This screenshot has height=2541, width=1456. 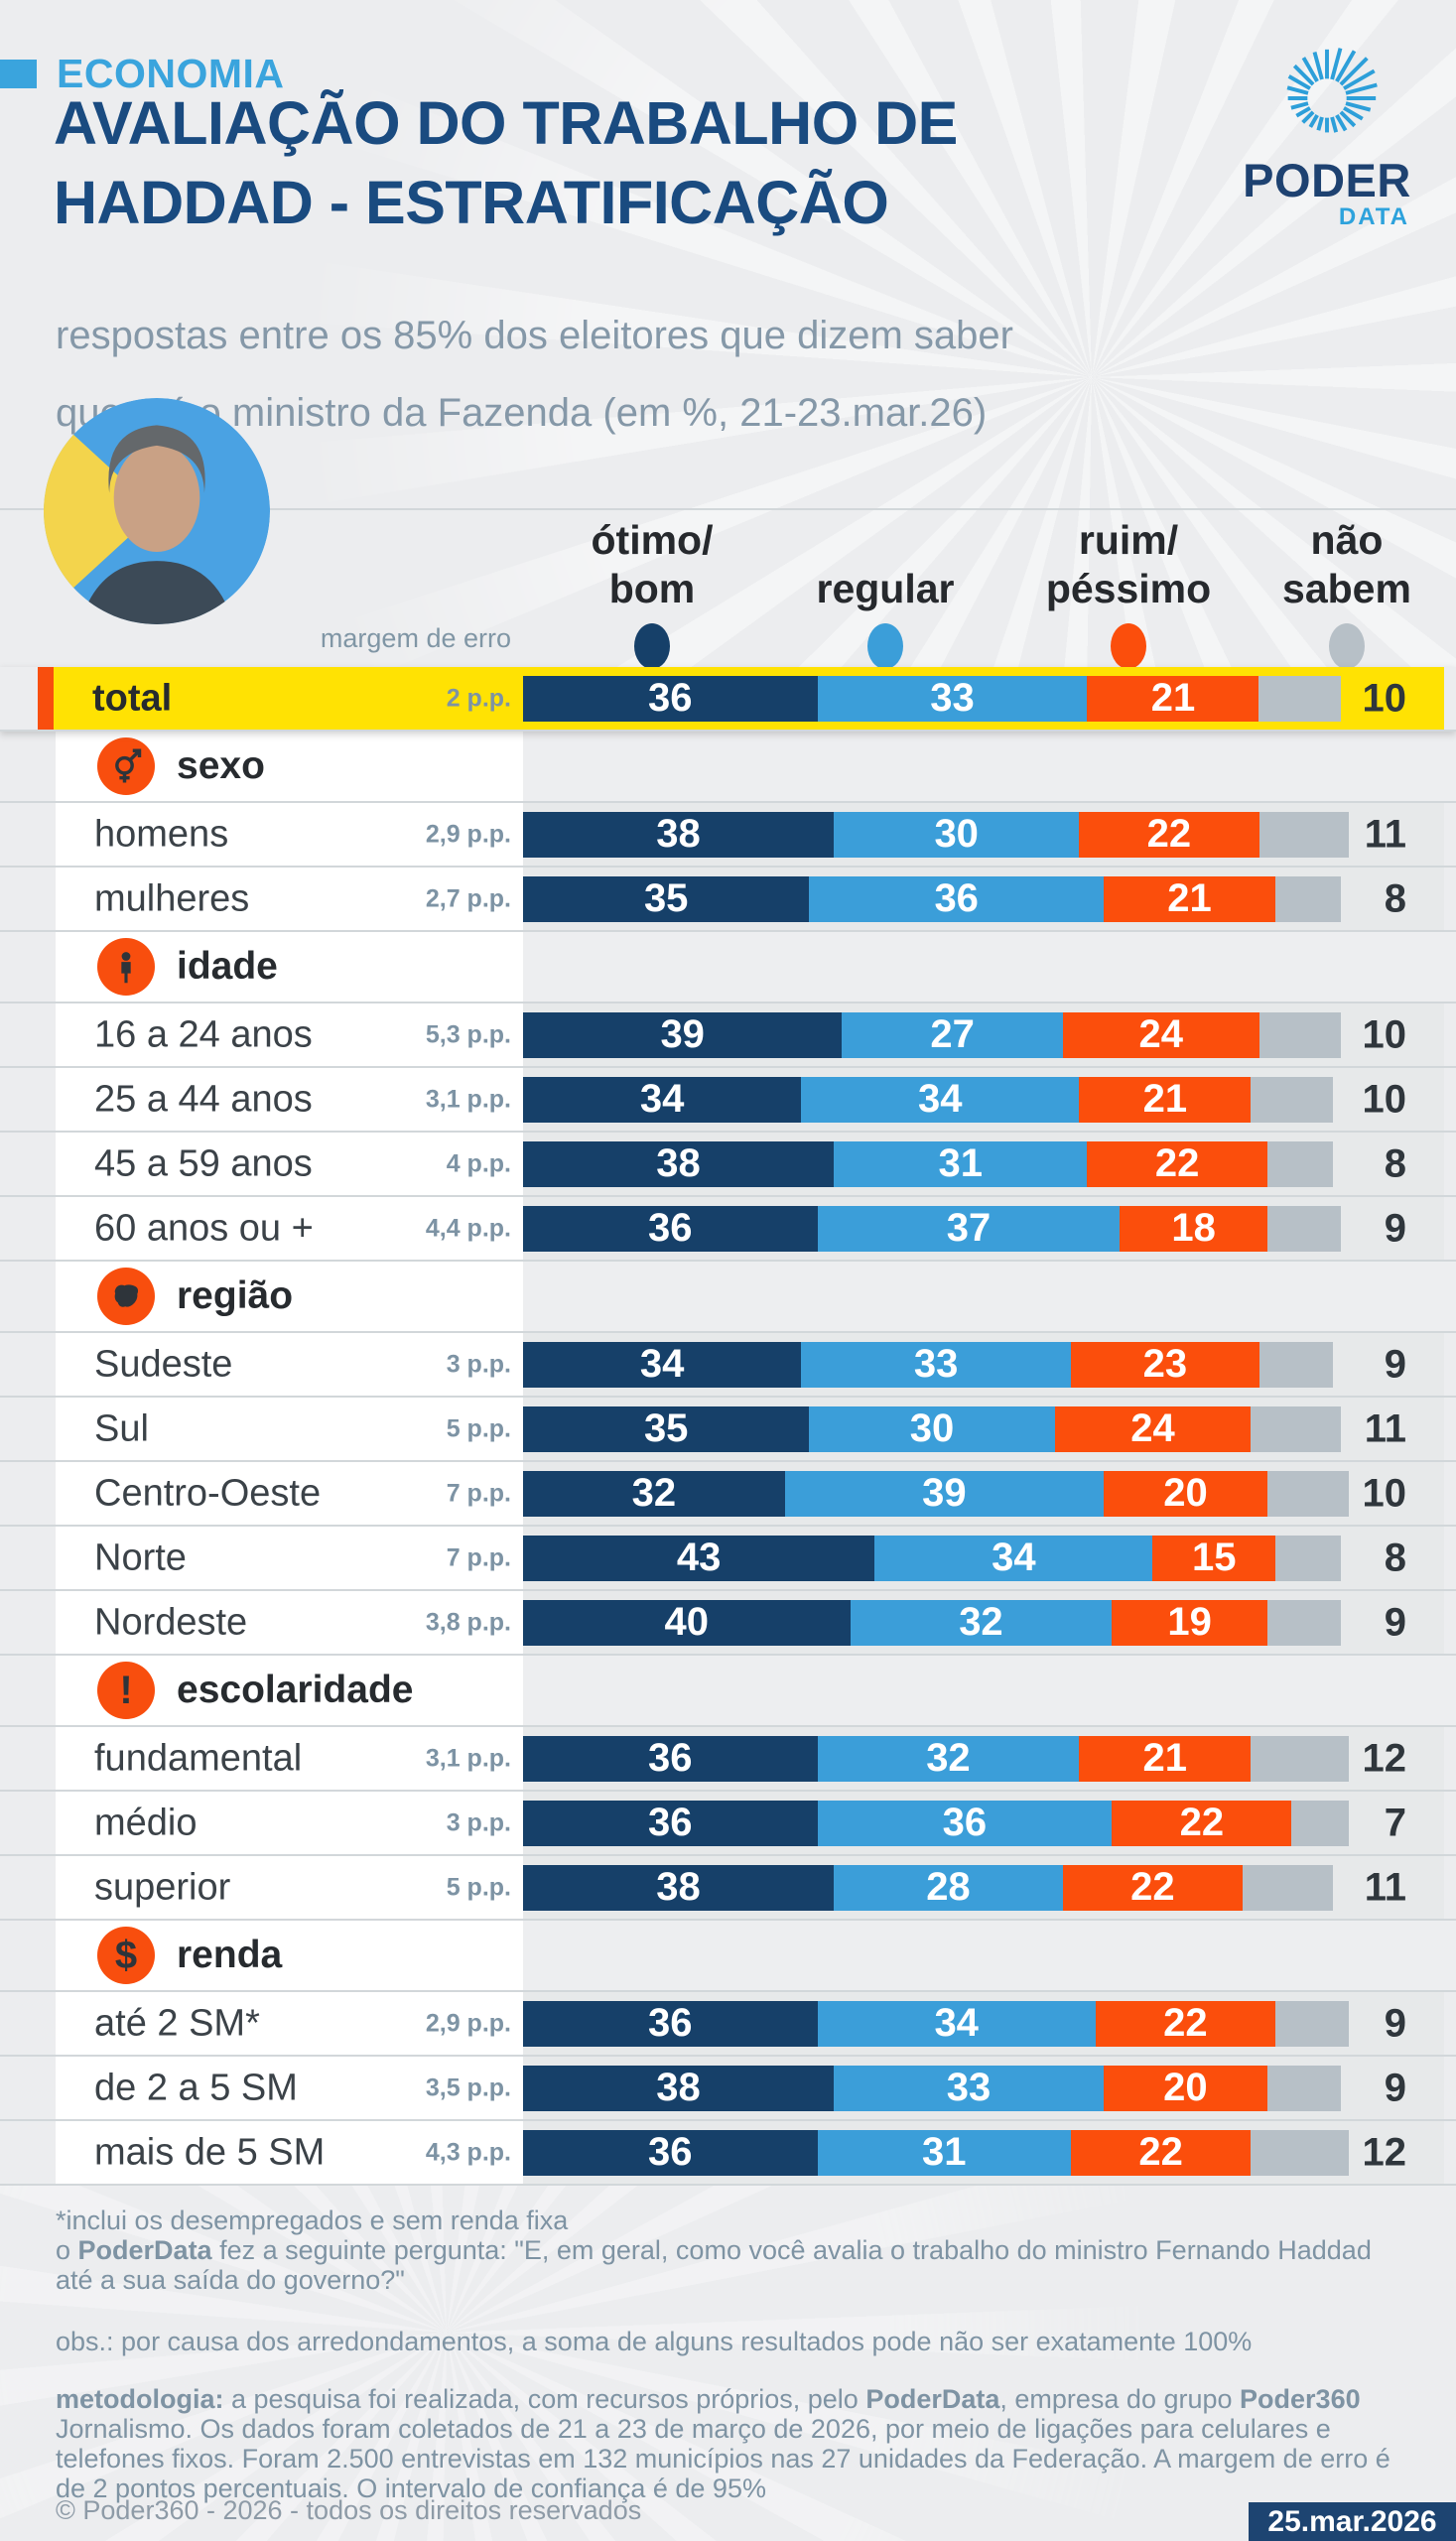 What do you see at coordinates (140, 2399) in the screenshot?
I see `text-part: metodologia:` at bounding box center [140, 2399].